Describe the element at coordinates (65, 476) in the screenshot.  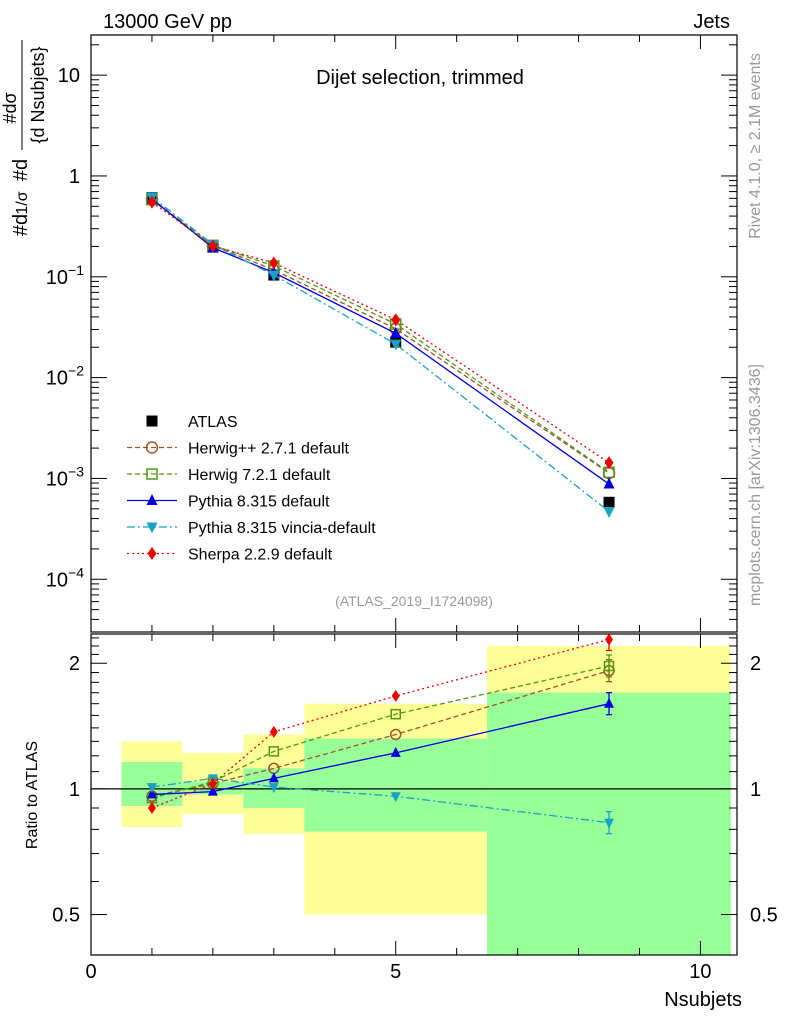
I see `main-ytick-label-4: 10⁻³` at that location.